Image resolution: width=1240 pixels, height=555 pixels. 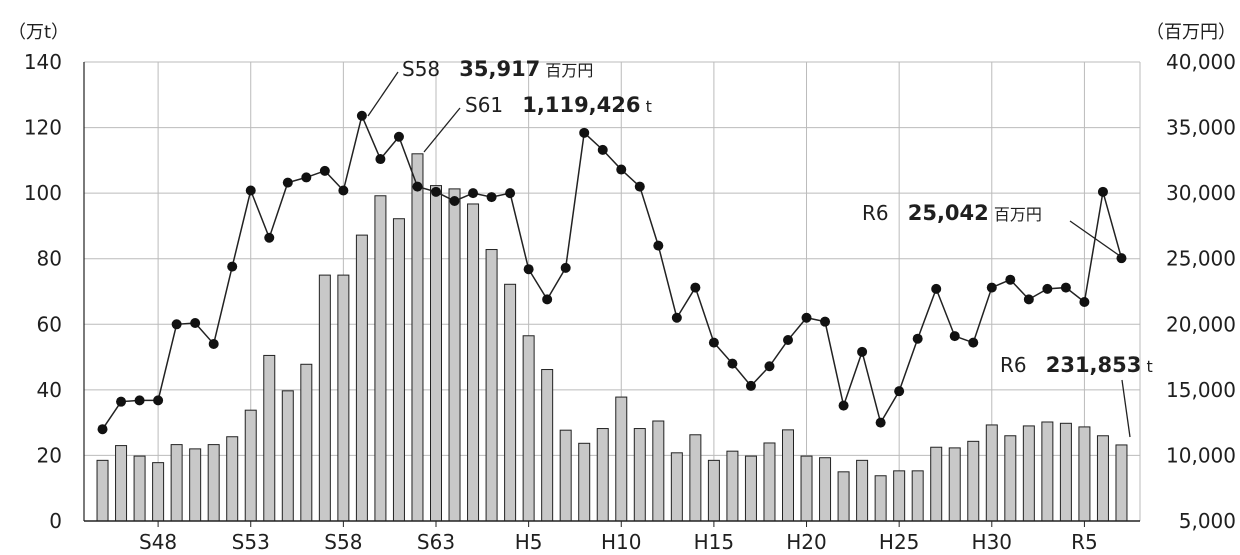 What do you see at coordinates (1201, 62) in the screenshot?
I see `right-tick-label: 40,000` at bounding box center [1201, 62].